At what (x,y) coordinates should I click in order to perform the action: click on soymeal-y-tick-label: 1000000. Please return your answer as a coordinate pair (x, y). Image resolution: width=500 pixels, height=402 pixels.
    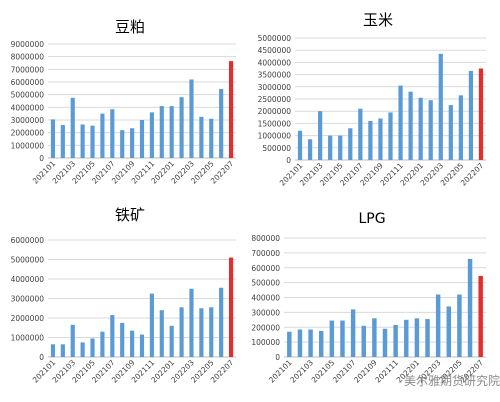
    Looking at the image, I should click on (28, 145).